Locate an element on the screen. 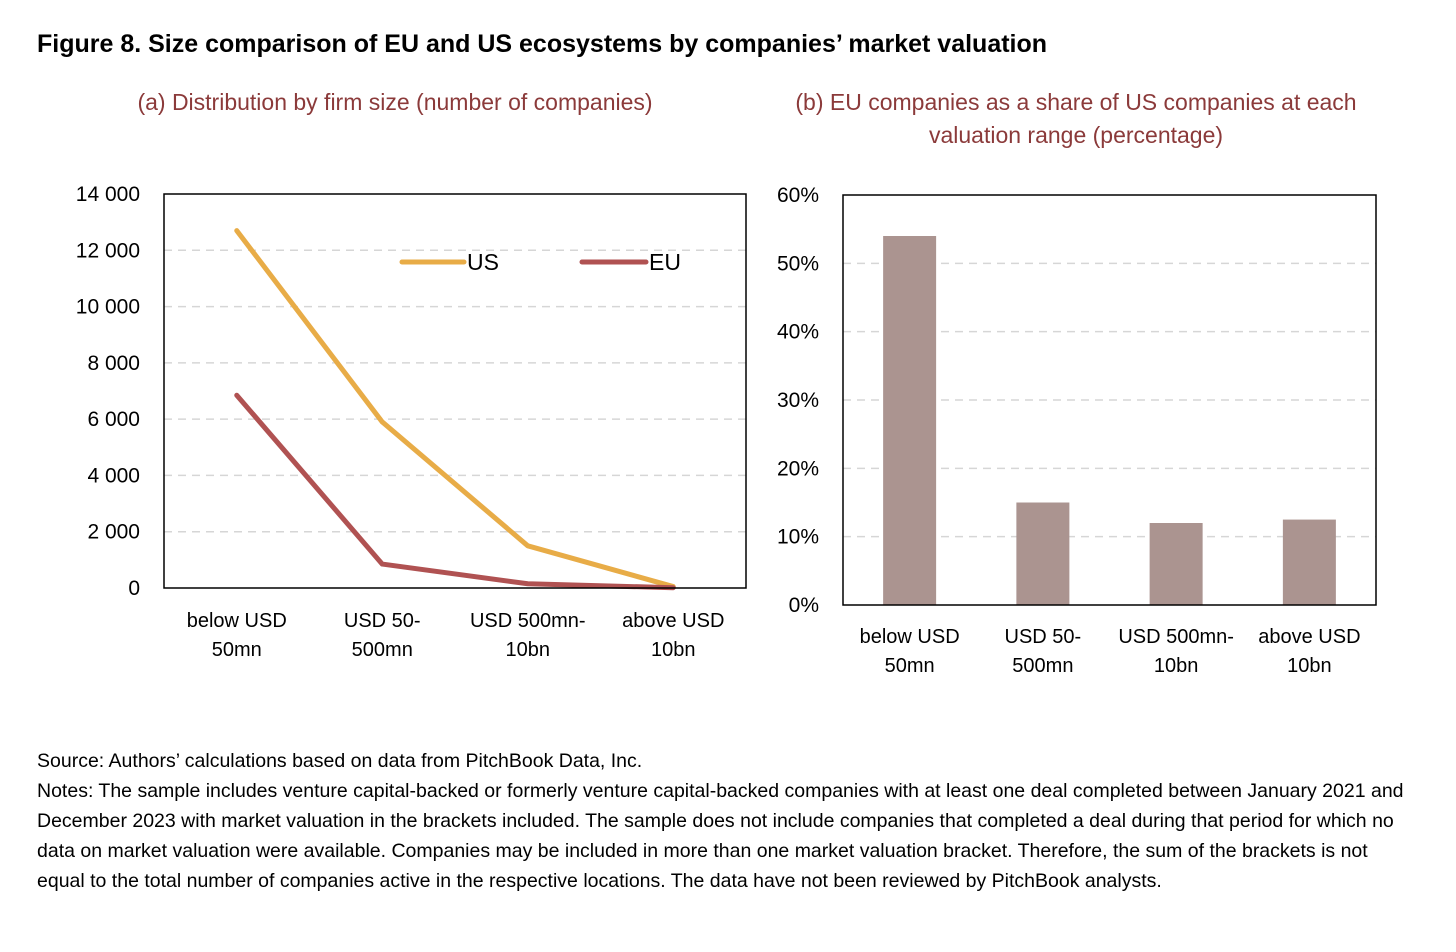 The height and width of the screenshot is (952, 1456). chart-b-ytick-label: 0% is located at coordinates (804, 605).